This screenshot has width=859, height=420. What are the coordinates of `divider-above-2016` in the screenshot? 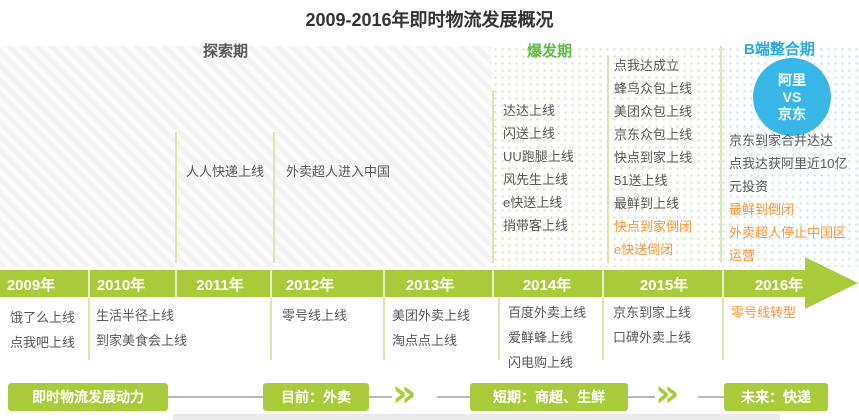 It's located at (721, 154).